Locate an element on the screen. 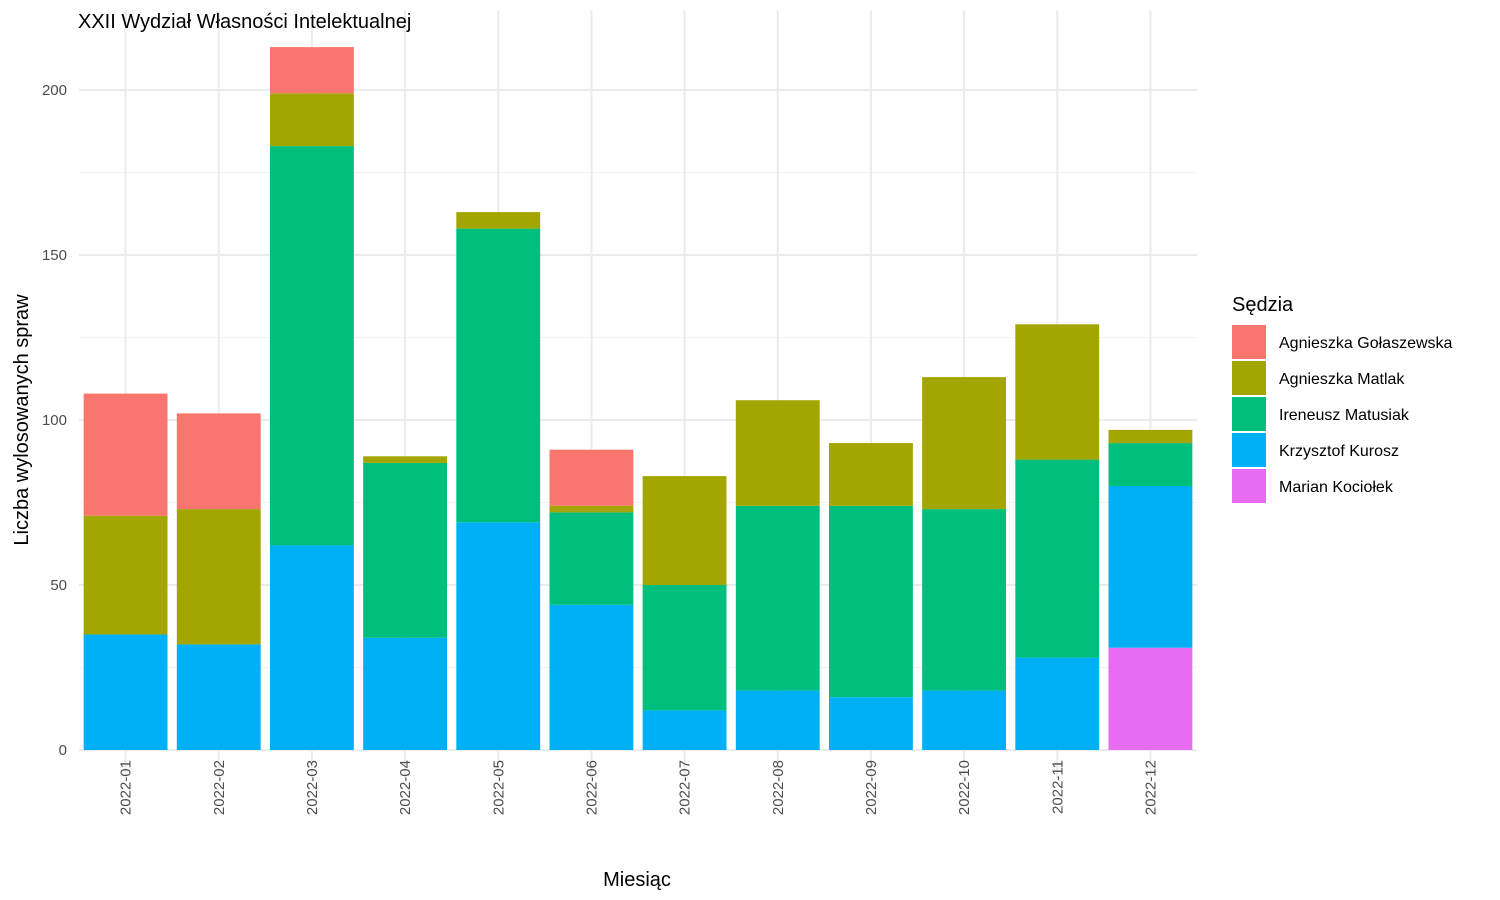 This screenshot has width=1500, height=900. legend-title: Sędzia is located at coordinates (1263, 305).